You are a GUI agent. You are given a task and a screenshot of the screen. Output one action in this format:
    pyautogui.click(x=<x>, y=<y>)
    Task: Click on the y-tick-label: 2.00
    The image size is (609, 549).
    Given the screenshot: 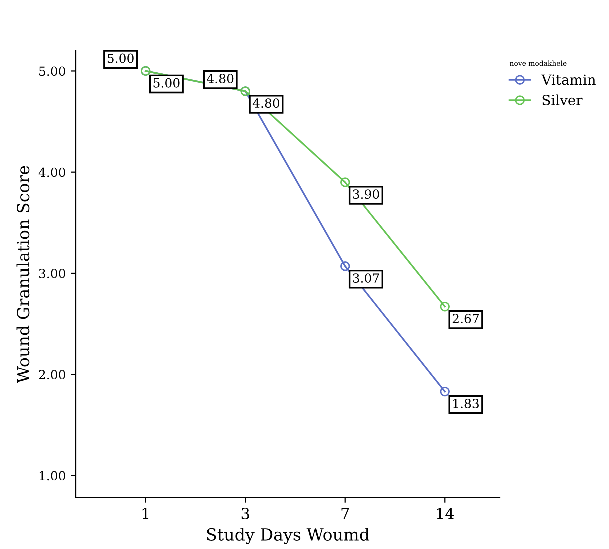 What is the action you would take?
    pyautogui.click(x=52, y=375)
    